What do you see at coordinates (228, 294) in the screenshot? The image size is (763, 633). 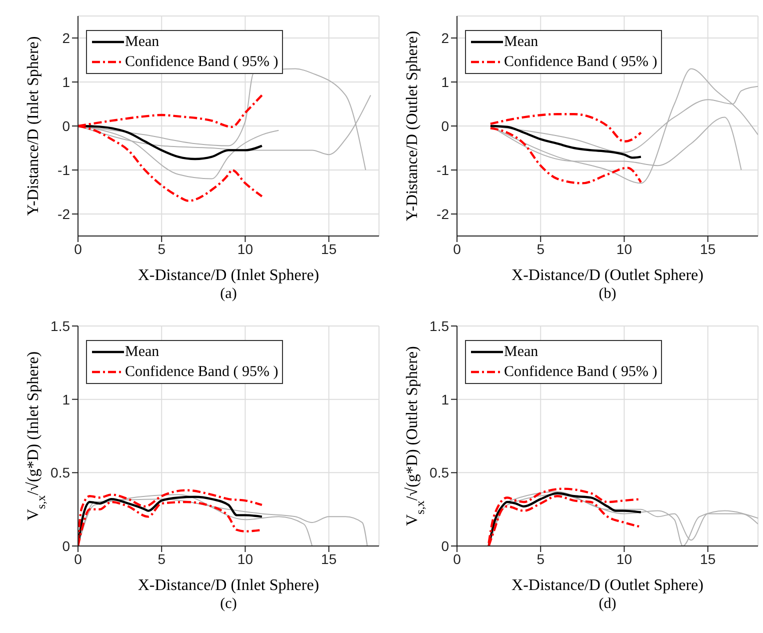 I see `text: (a)` at bounding box center [228, 294].